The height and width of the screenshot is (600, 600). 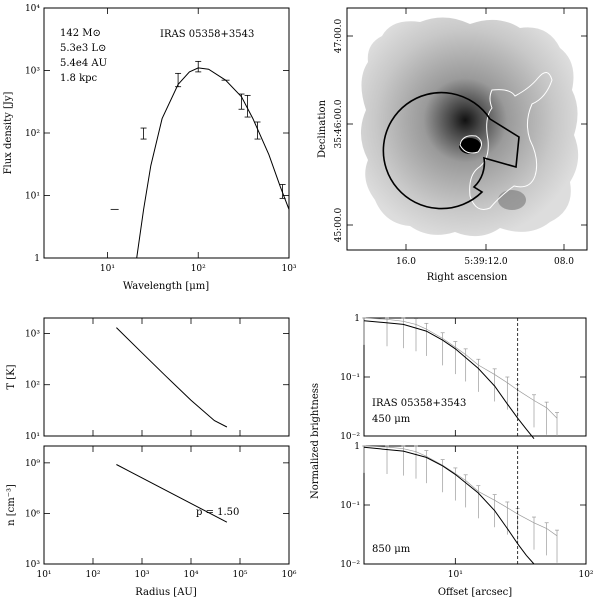 I want to click on prof450-annot: 450 μm, so click(x=391, y=419).